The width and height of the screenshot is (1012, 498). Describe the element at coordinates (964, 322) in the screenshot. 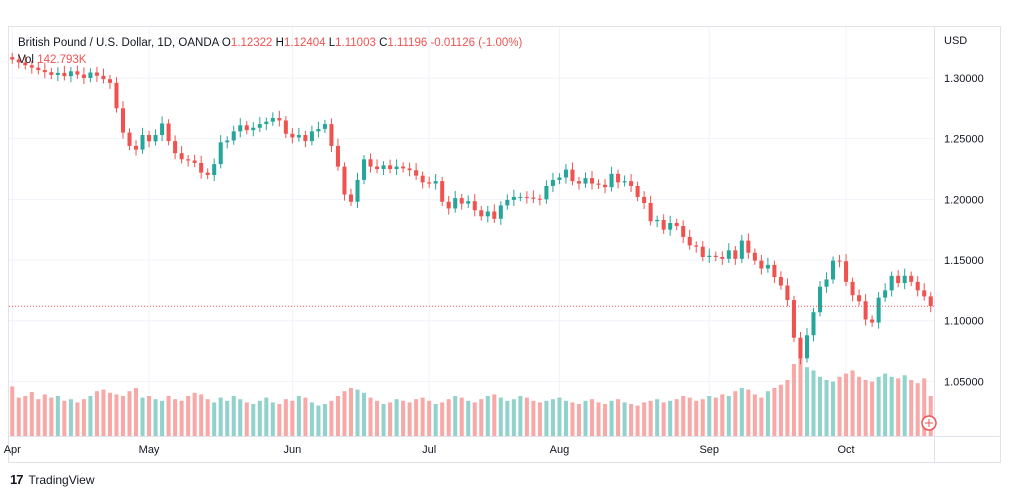

I see `y-tick-label: 1.10000` at that location.